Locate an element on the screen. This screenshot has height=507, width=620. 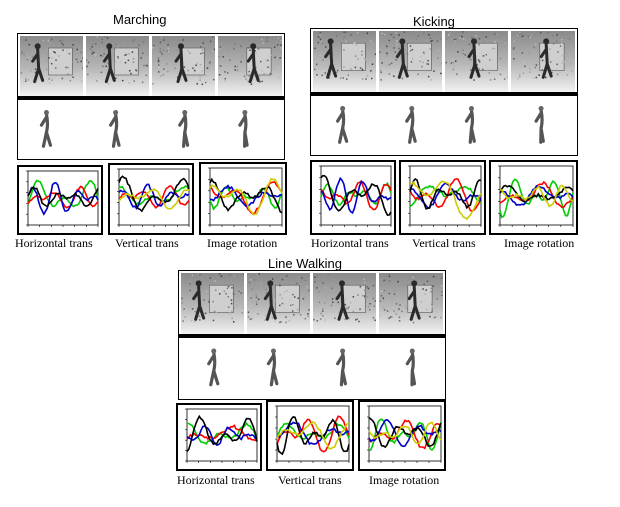
group-title: Kicking is located at coordinates (434, 21).